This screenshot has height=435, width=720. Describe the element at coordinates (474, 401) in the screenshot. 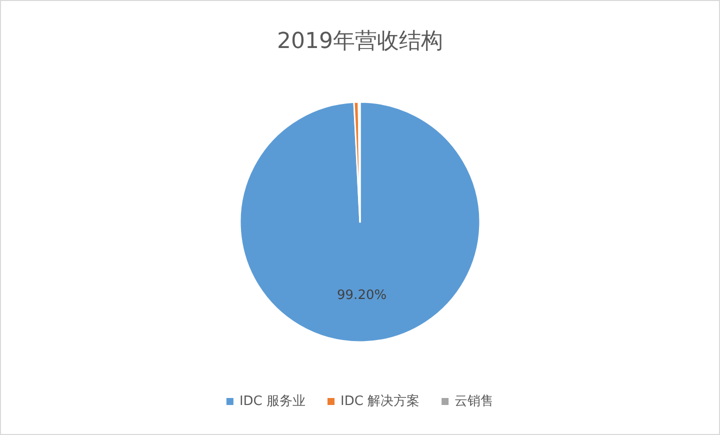

I see `legend-label: 云销售` at that location.